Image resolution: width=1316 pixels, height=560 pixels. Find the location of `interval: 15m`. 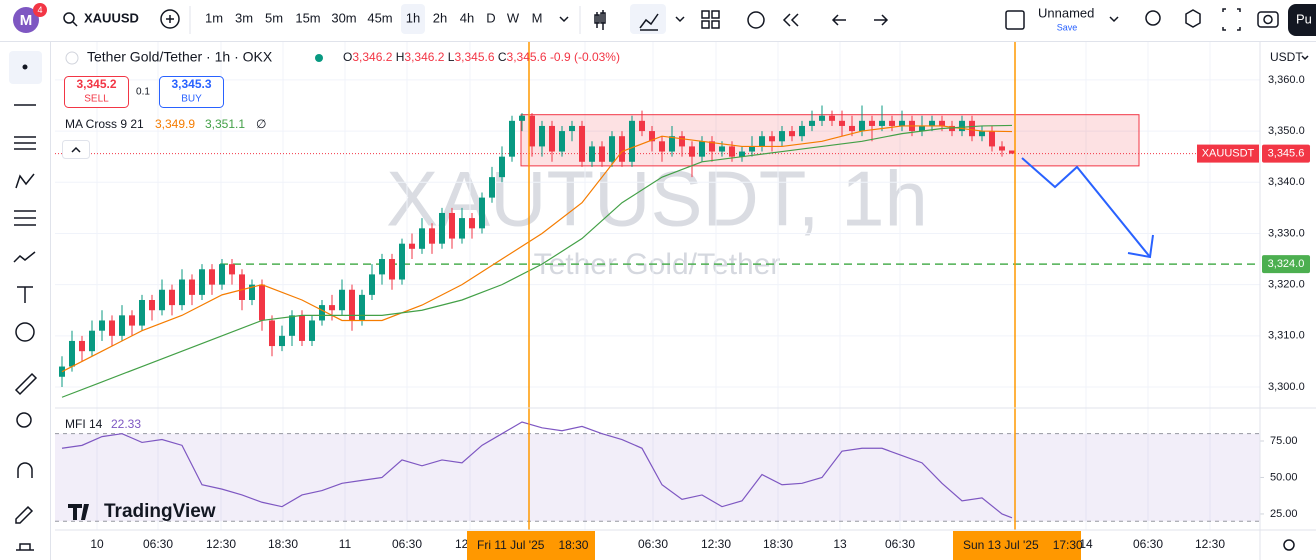

interval: 15m is located at coordinates (307, 17).